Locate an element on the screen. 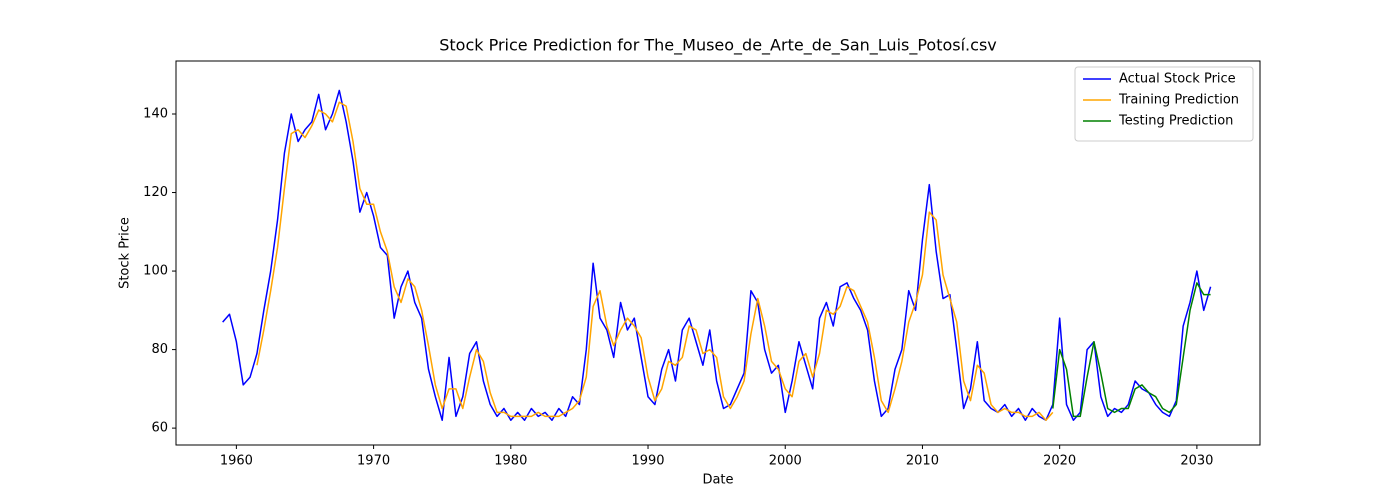  x-tick-label: 1960 is located at coordinates (236, 461).